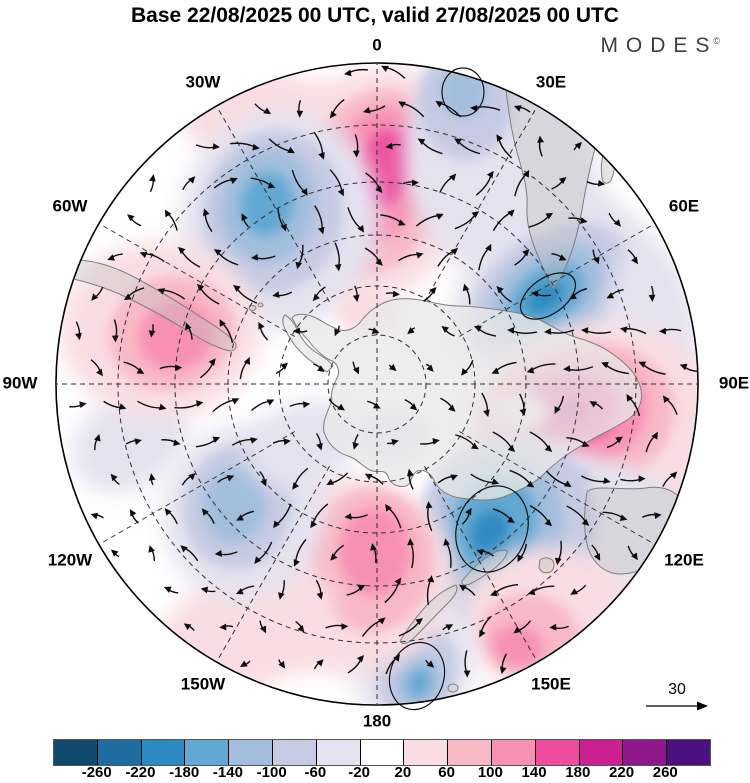 The image size is (750, 783). What do you see at coordinates (551, 683) in the screenshot?
I see `longitude-label: 150E` at bounding box center [551, 683].